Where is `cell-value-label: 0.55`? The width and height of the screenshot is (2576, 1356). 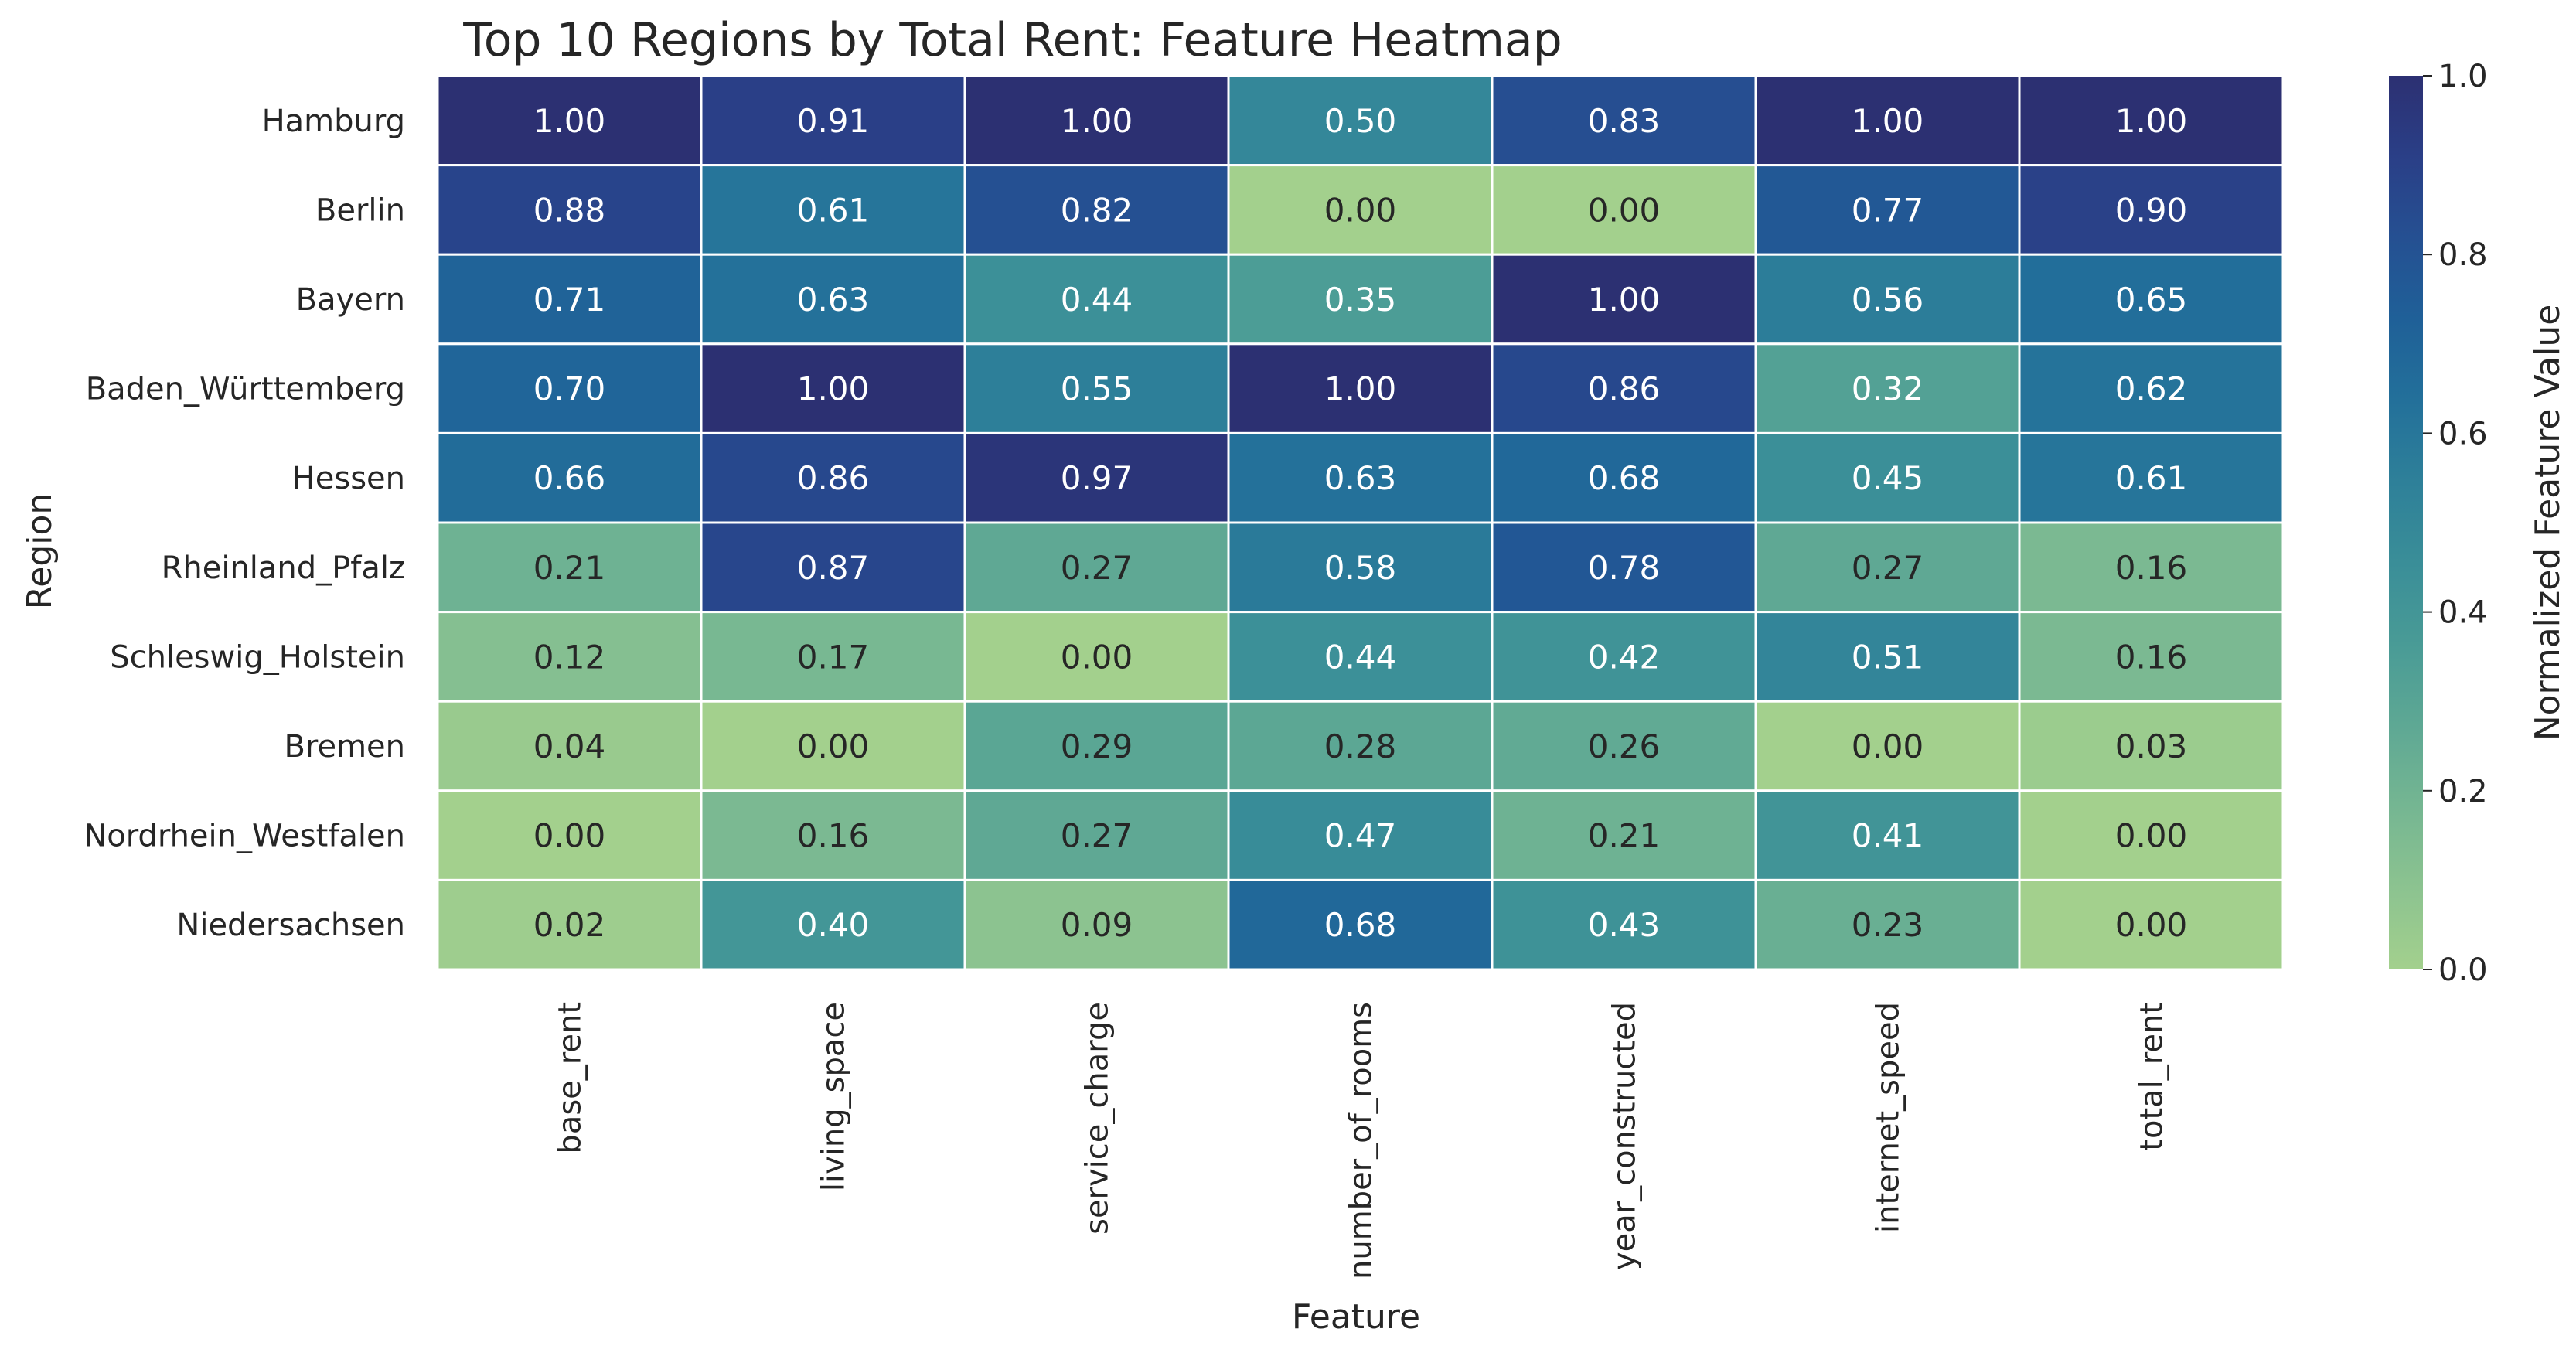
cell-value-label: 0.55 is located at coordinates (1097, 389).